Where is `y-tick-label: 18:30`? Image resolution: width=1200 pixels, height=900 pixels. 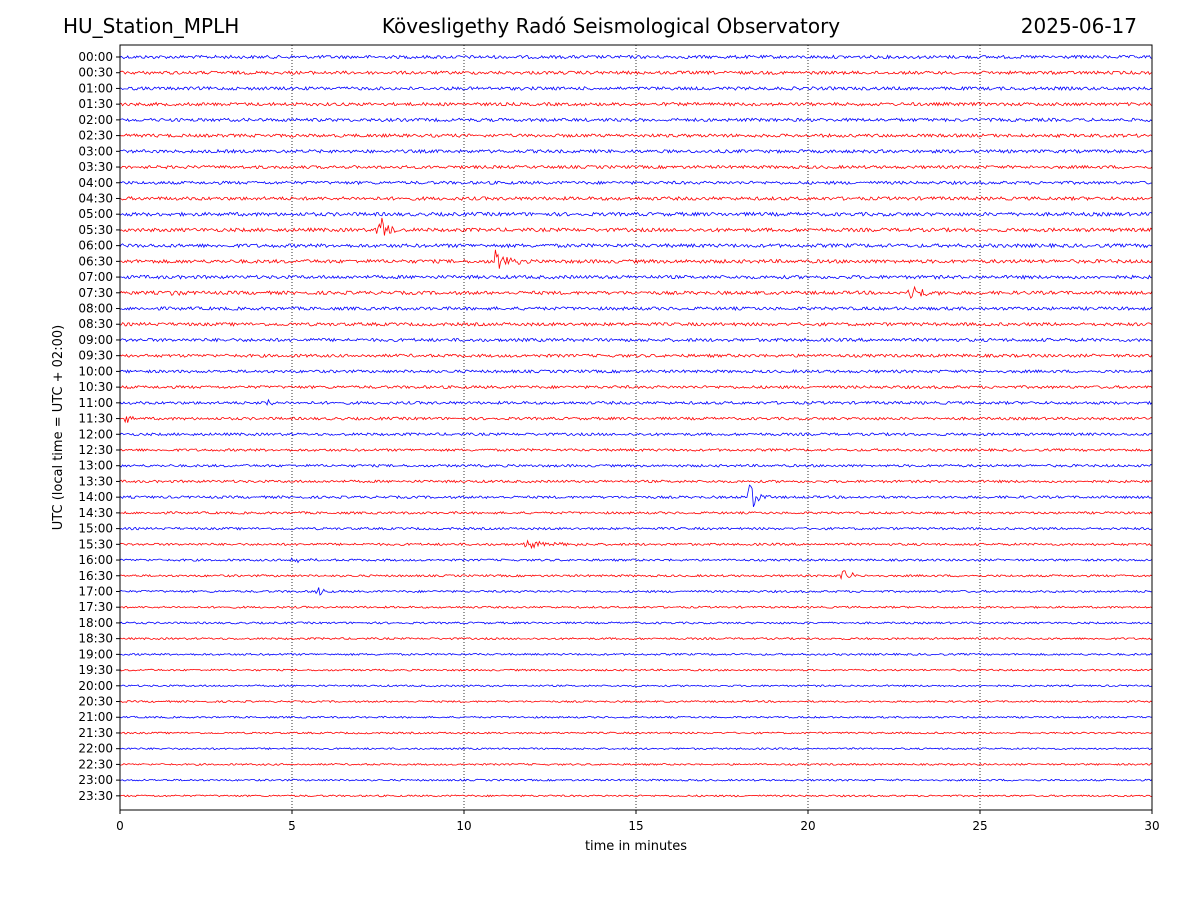
y-tick-label: 18:30 is located at coordinates (95, 639).